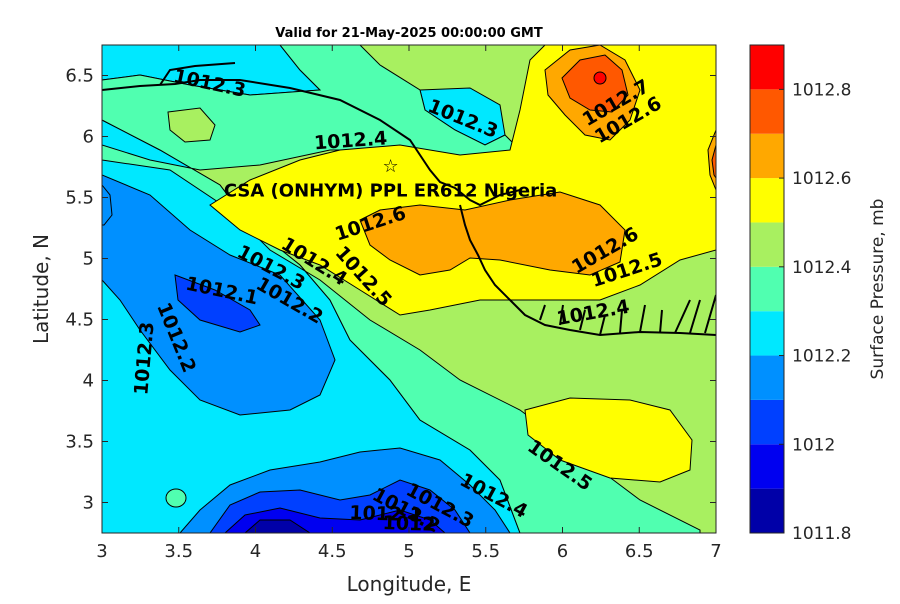  What do you see at coordinates (350, 140) in the screenshot?
I see `contour-label: 1012.4` at bounding box center [350, 140].